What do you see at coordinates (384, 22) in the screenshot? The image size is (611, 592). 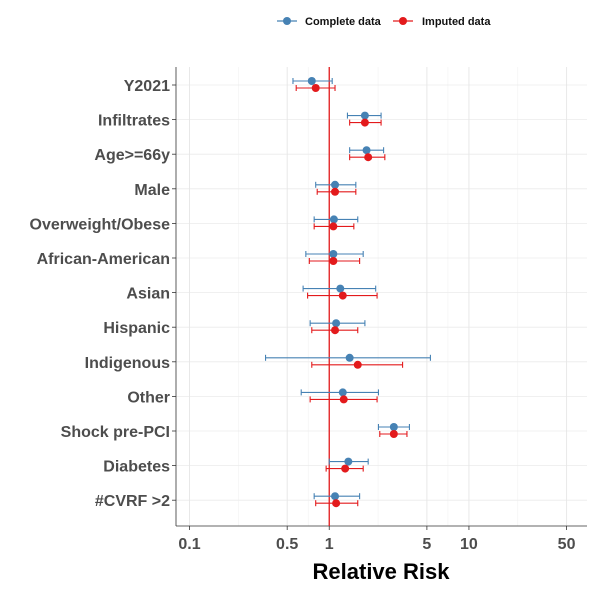 I see `legend: Complete data Imputed data` at bounding box center [384, 22].